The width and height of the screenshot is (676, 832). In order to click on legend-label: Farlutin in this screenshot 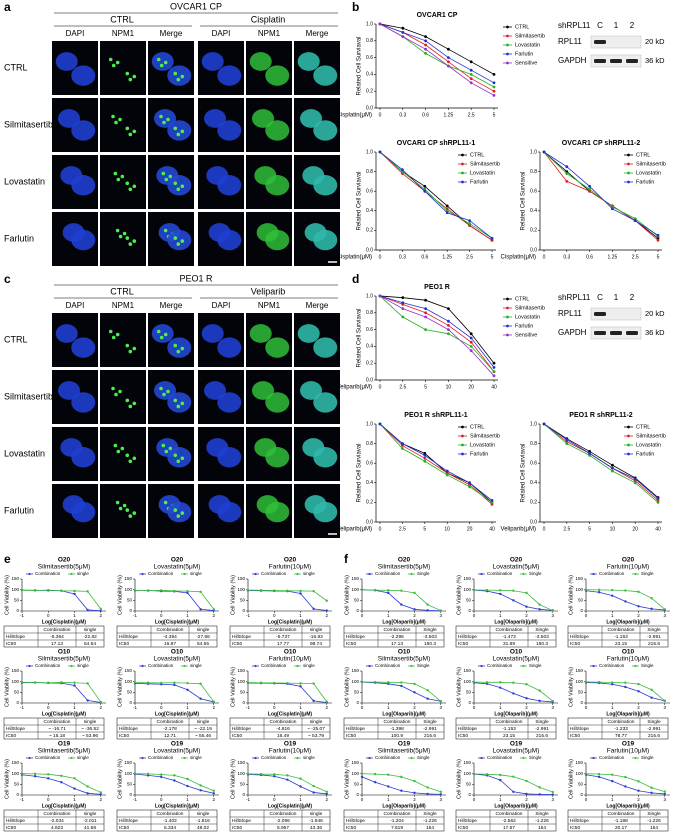, I will do `click(645, 182)`.